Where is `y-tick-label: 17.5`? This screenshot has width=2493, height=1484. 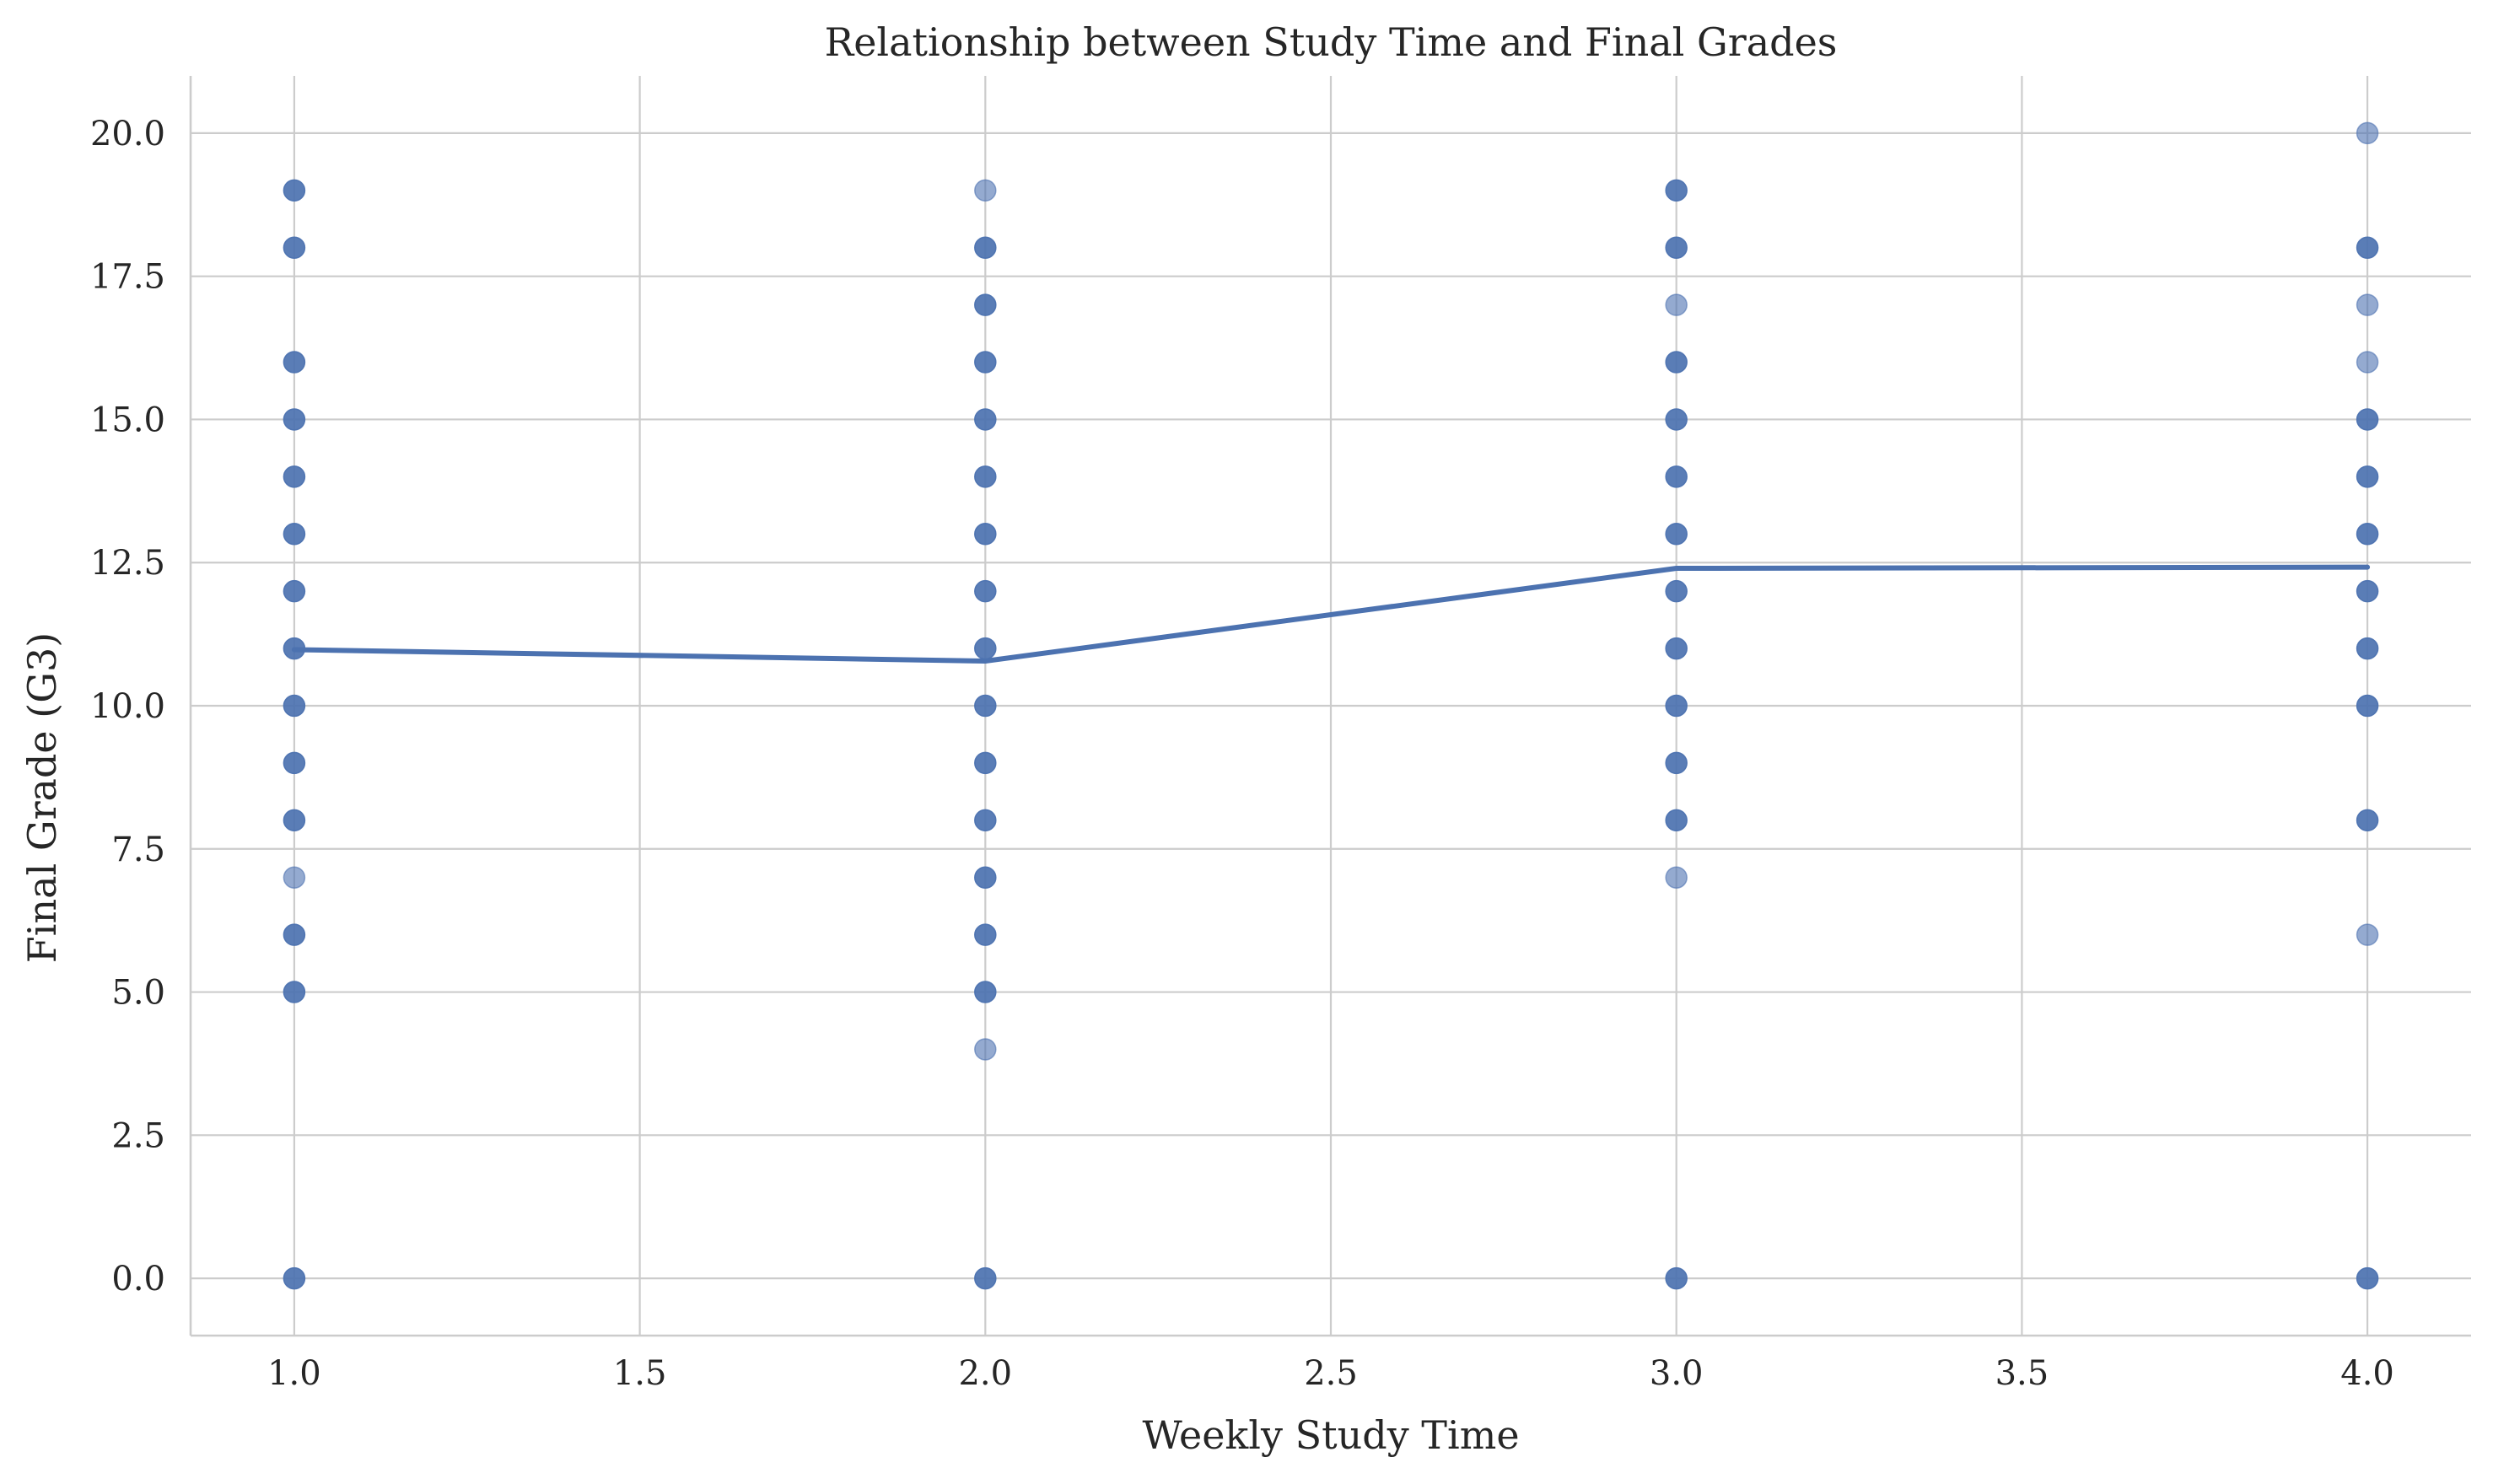 y-tick-label: 17.5 is located at coordinates (127, 277).